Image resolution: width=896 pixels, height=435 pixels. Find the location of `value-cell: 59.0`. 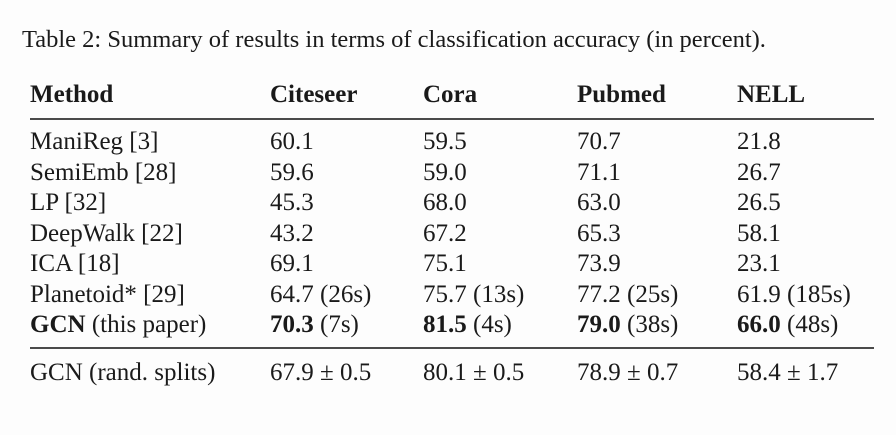

value-cell: 59.0 is located at coordinates (500, 173).